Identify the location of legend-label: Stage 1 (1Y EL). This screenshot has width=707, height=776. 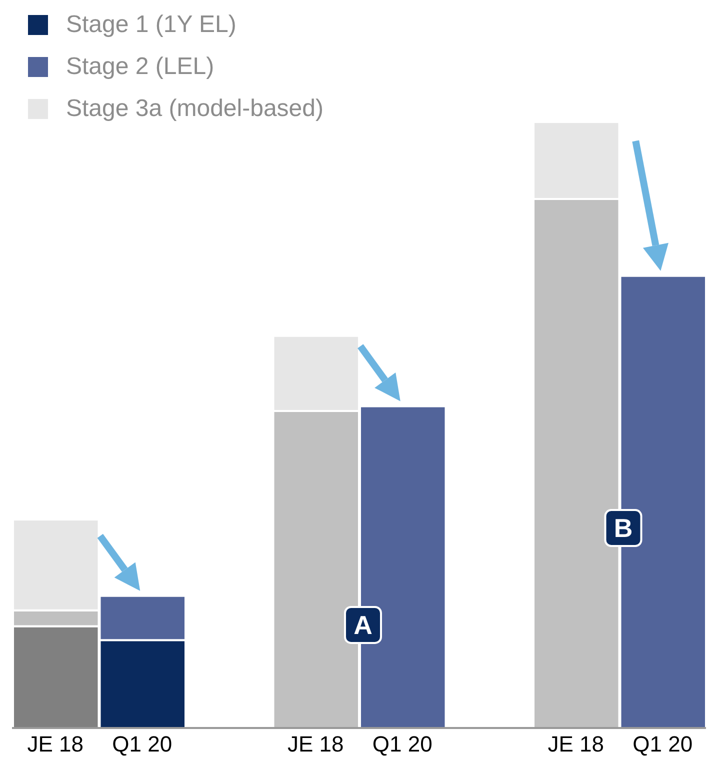
(151, 25).